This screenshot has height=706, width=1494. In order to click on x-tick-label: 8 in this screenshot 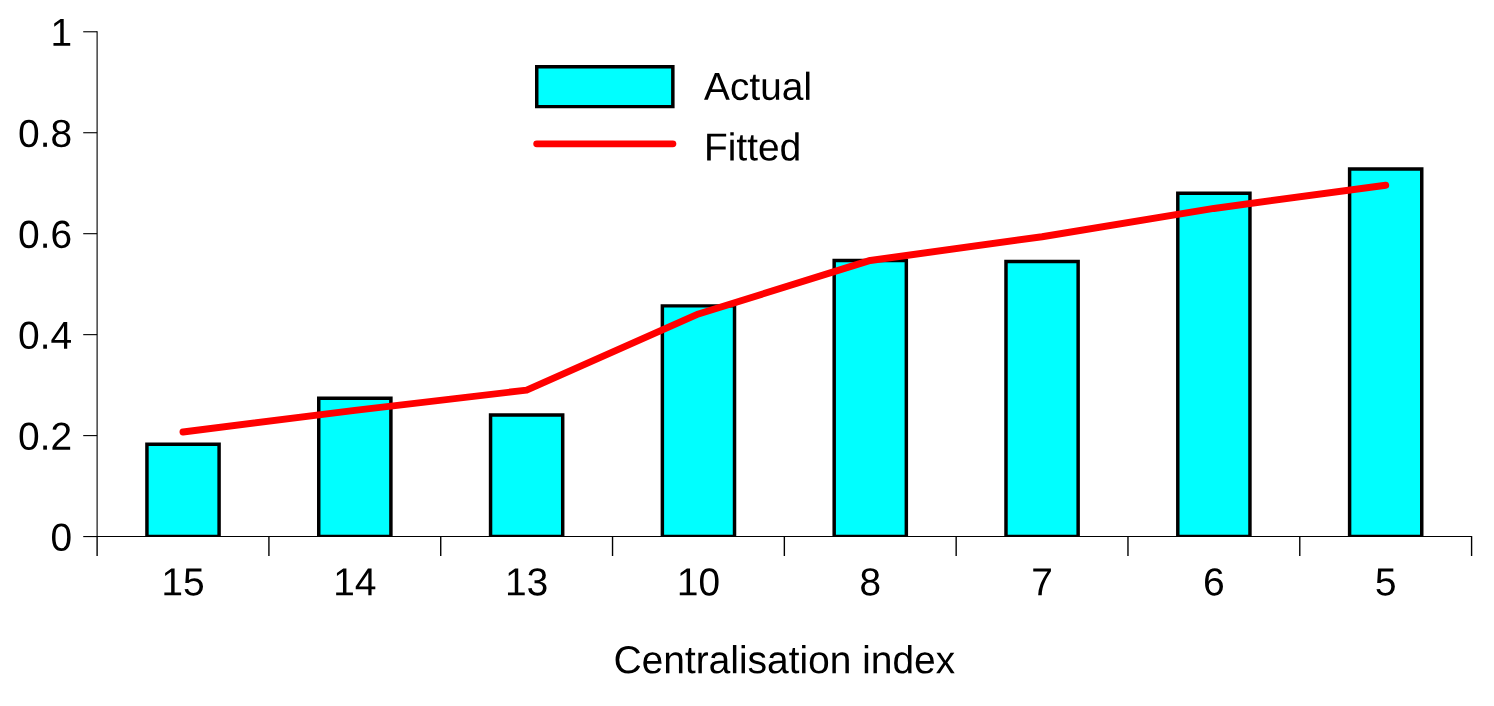, I will do `click(870, 582)`.